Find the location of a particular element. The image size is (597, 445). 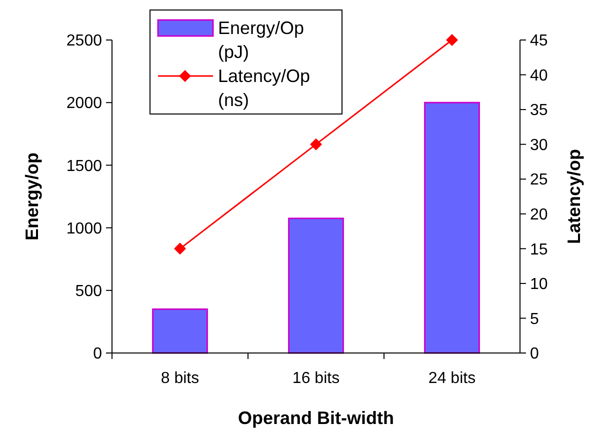

legend-label: Latency/Op (ns) is located at coordinates (264, 88).